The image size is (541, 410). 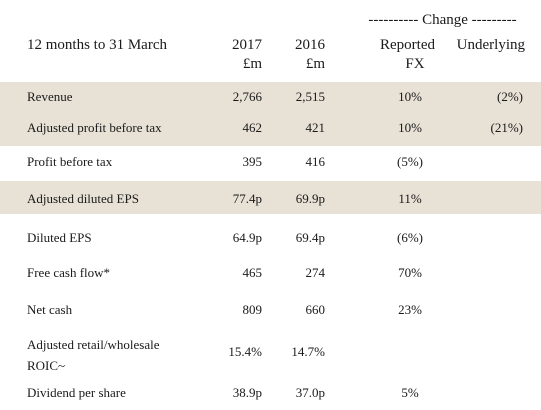 What do you see at coordinates (308, 351) in the screenshot?
I see `value-2016: 14.7%` at bounding box center [308, 351].